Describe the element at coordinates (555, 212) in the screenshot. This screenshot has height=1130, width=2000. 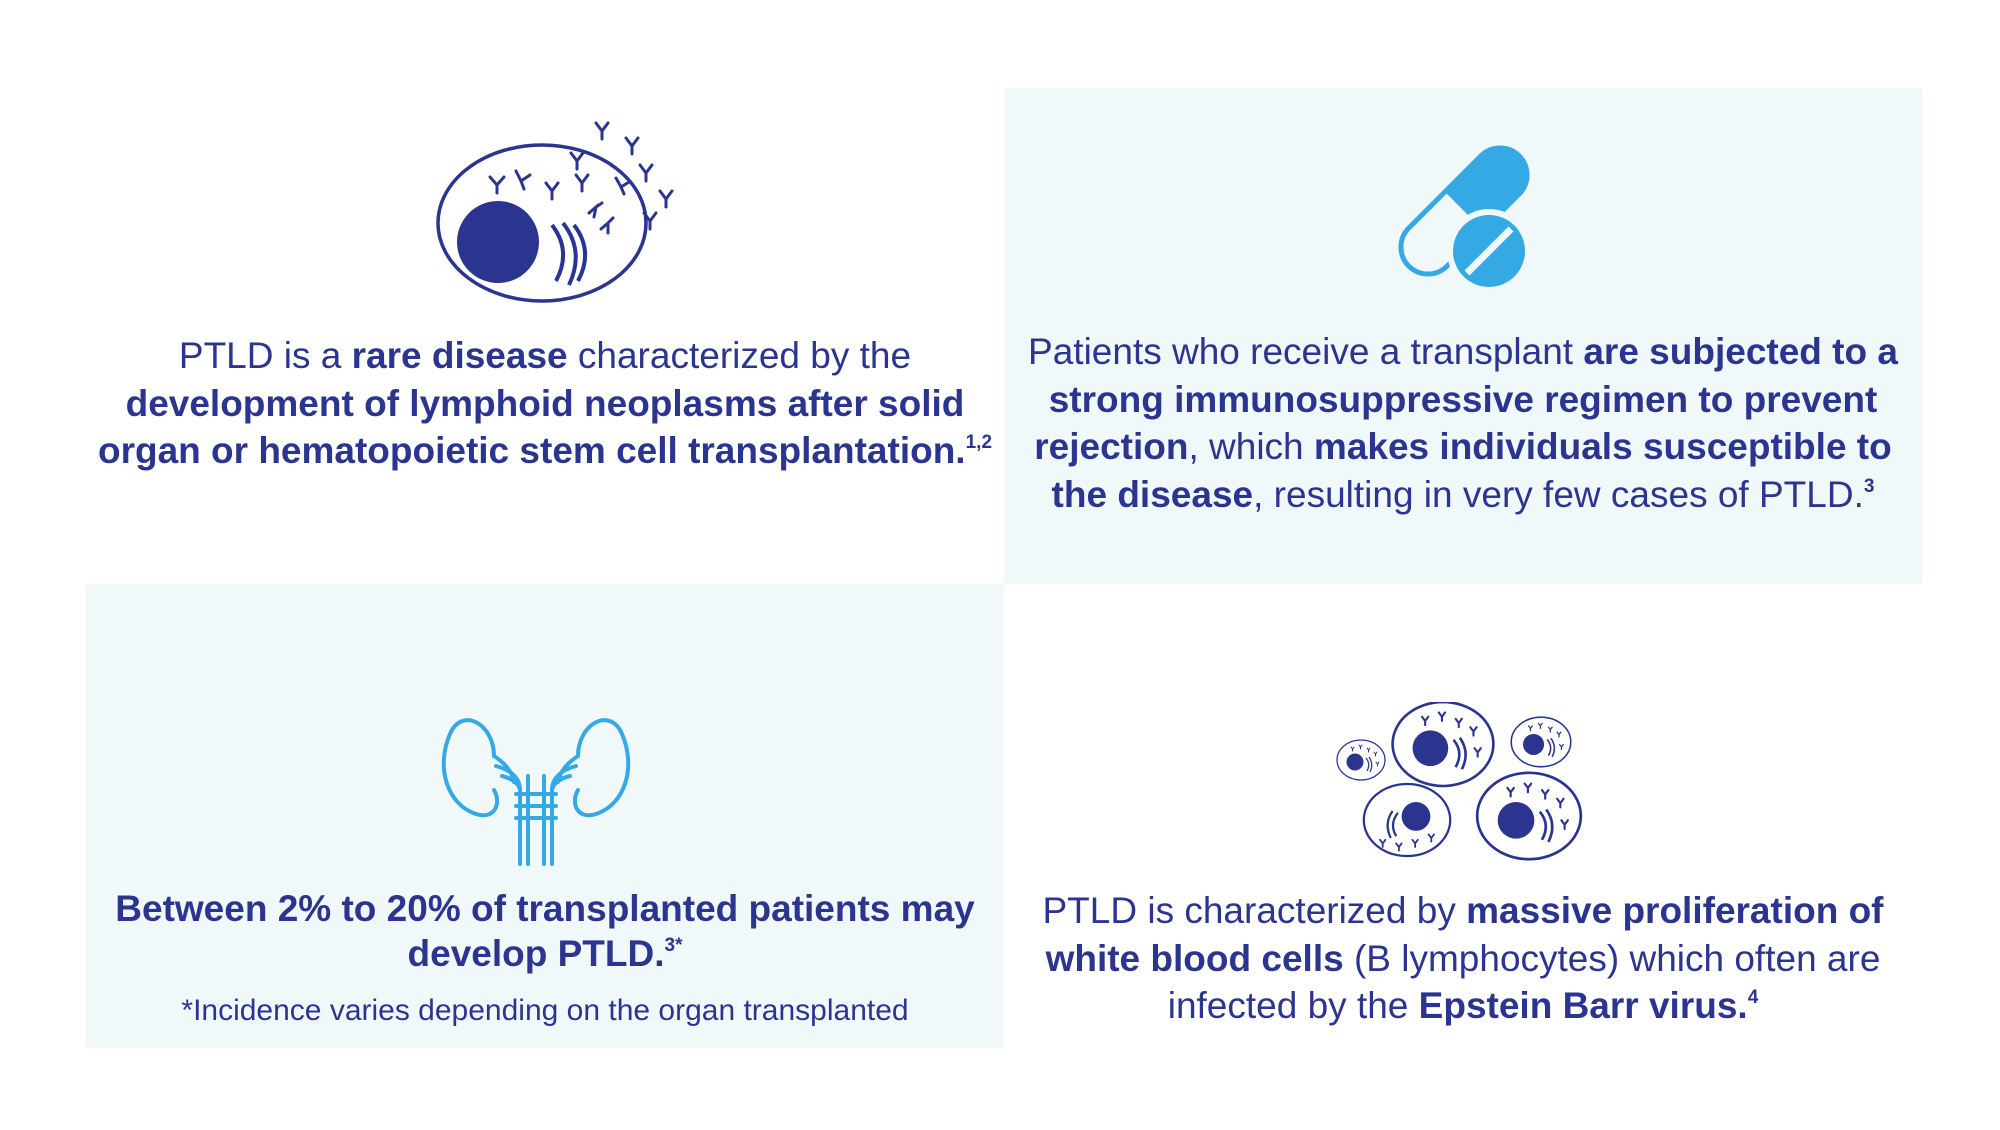
I see `cell-with-antibodies-icon` at that location.